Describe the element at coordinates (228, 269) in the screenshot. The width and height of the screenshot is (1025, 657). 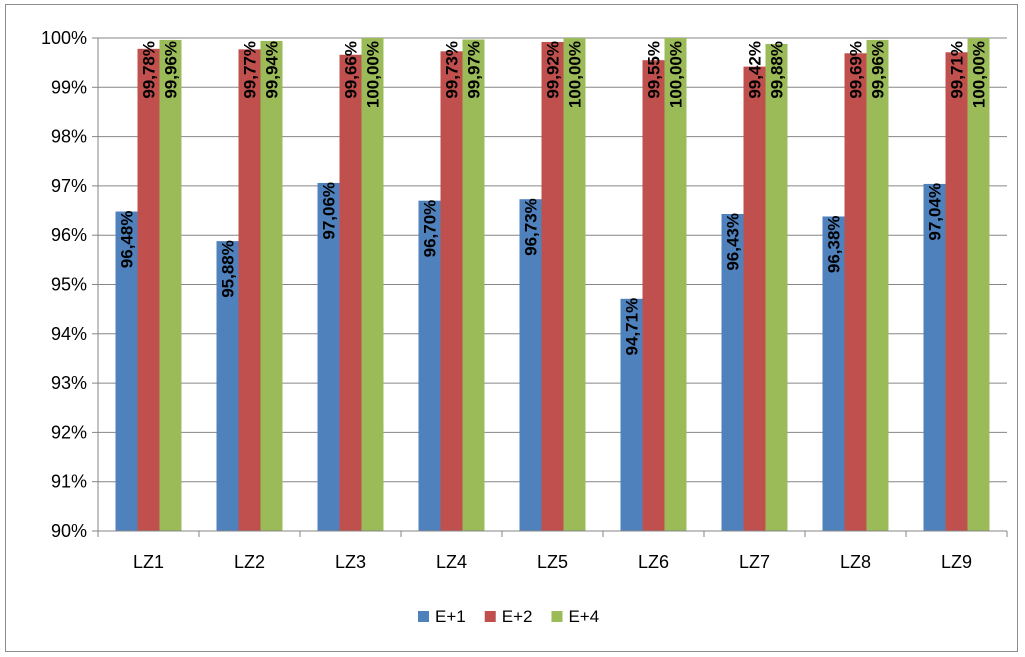
I see `data-label: 95,88%` at that location.